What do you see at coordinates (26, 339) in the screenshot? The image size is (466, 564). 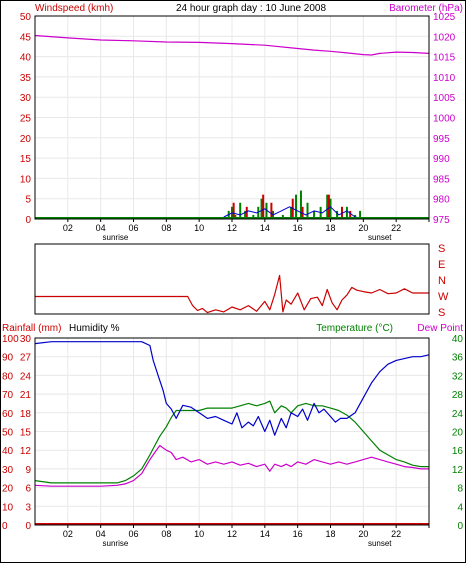 I see `rainfall-y-tick-label: 30` at bounding box center [26, 339].